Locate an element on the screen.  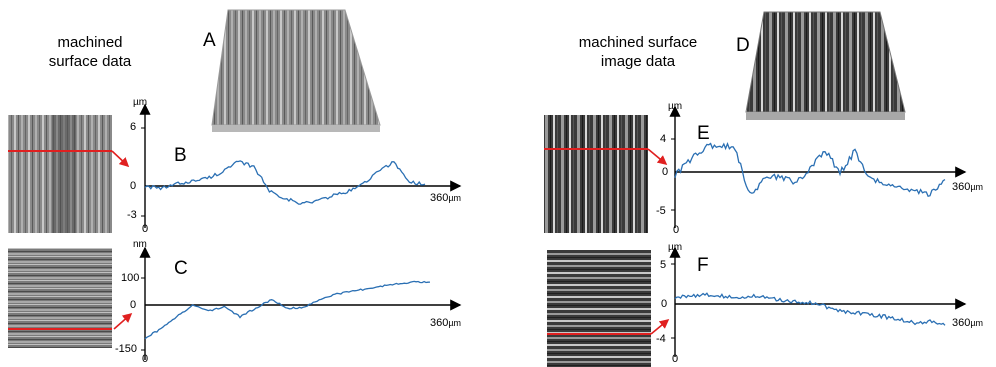
surface-image-e is located at coordinates (596, 174).